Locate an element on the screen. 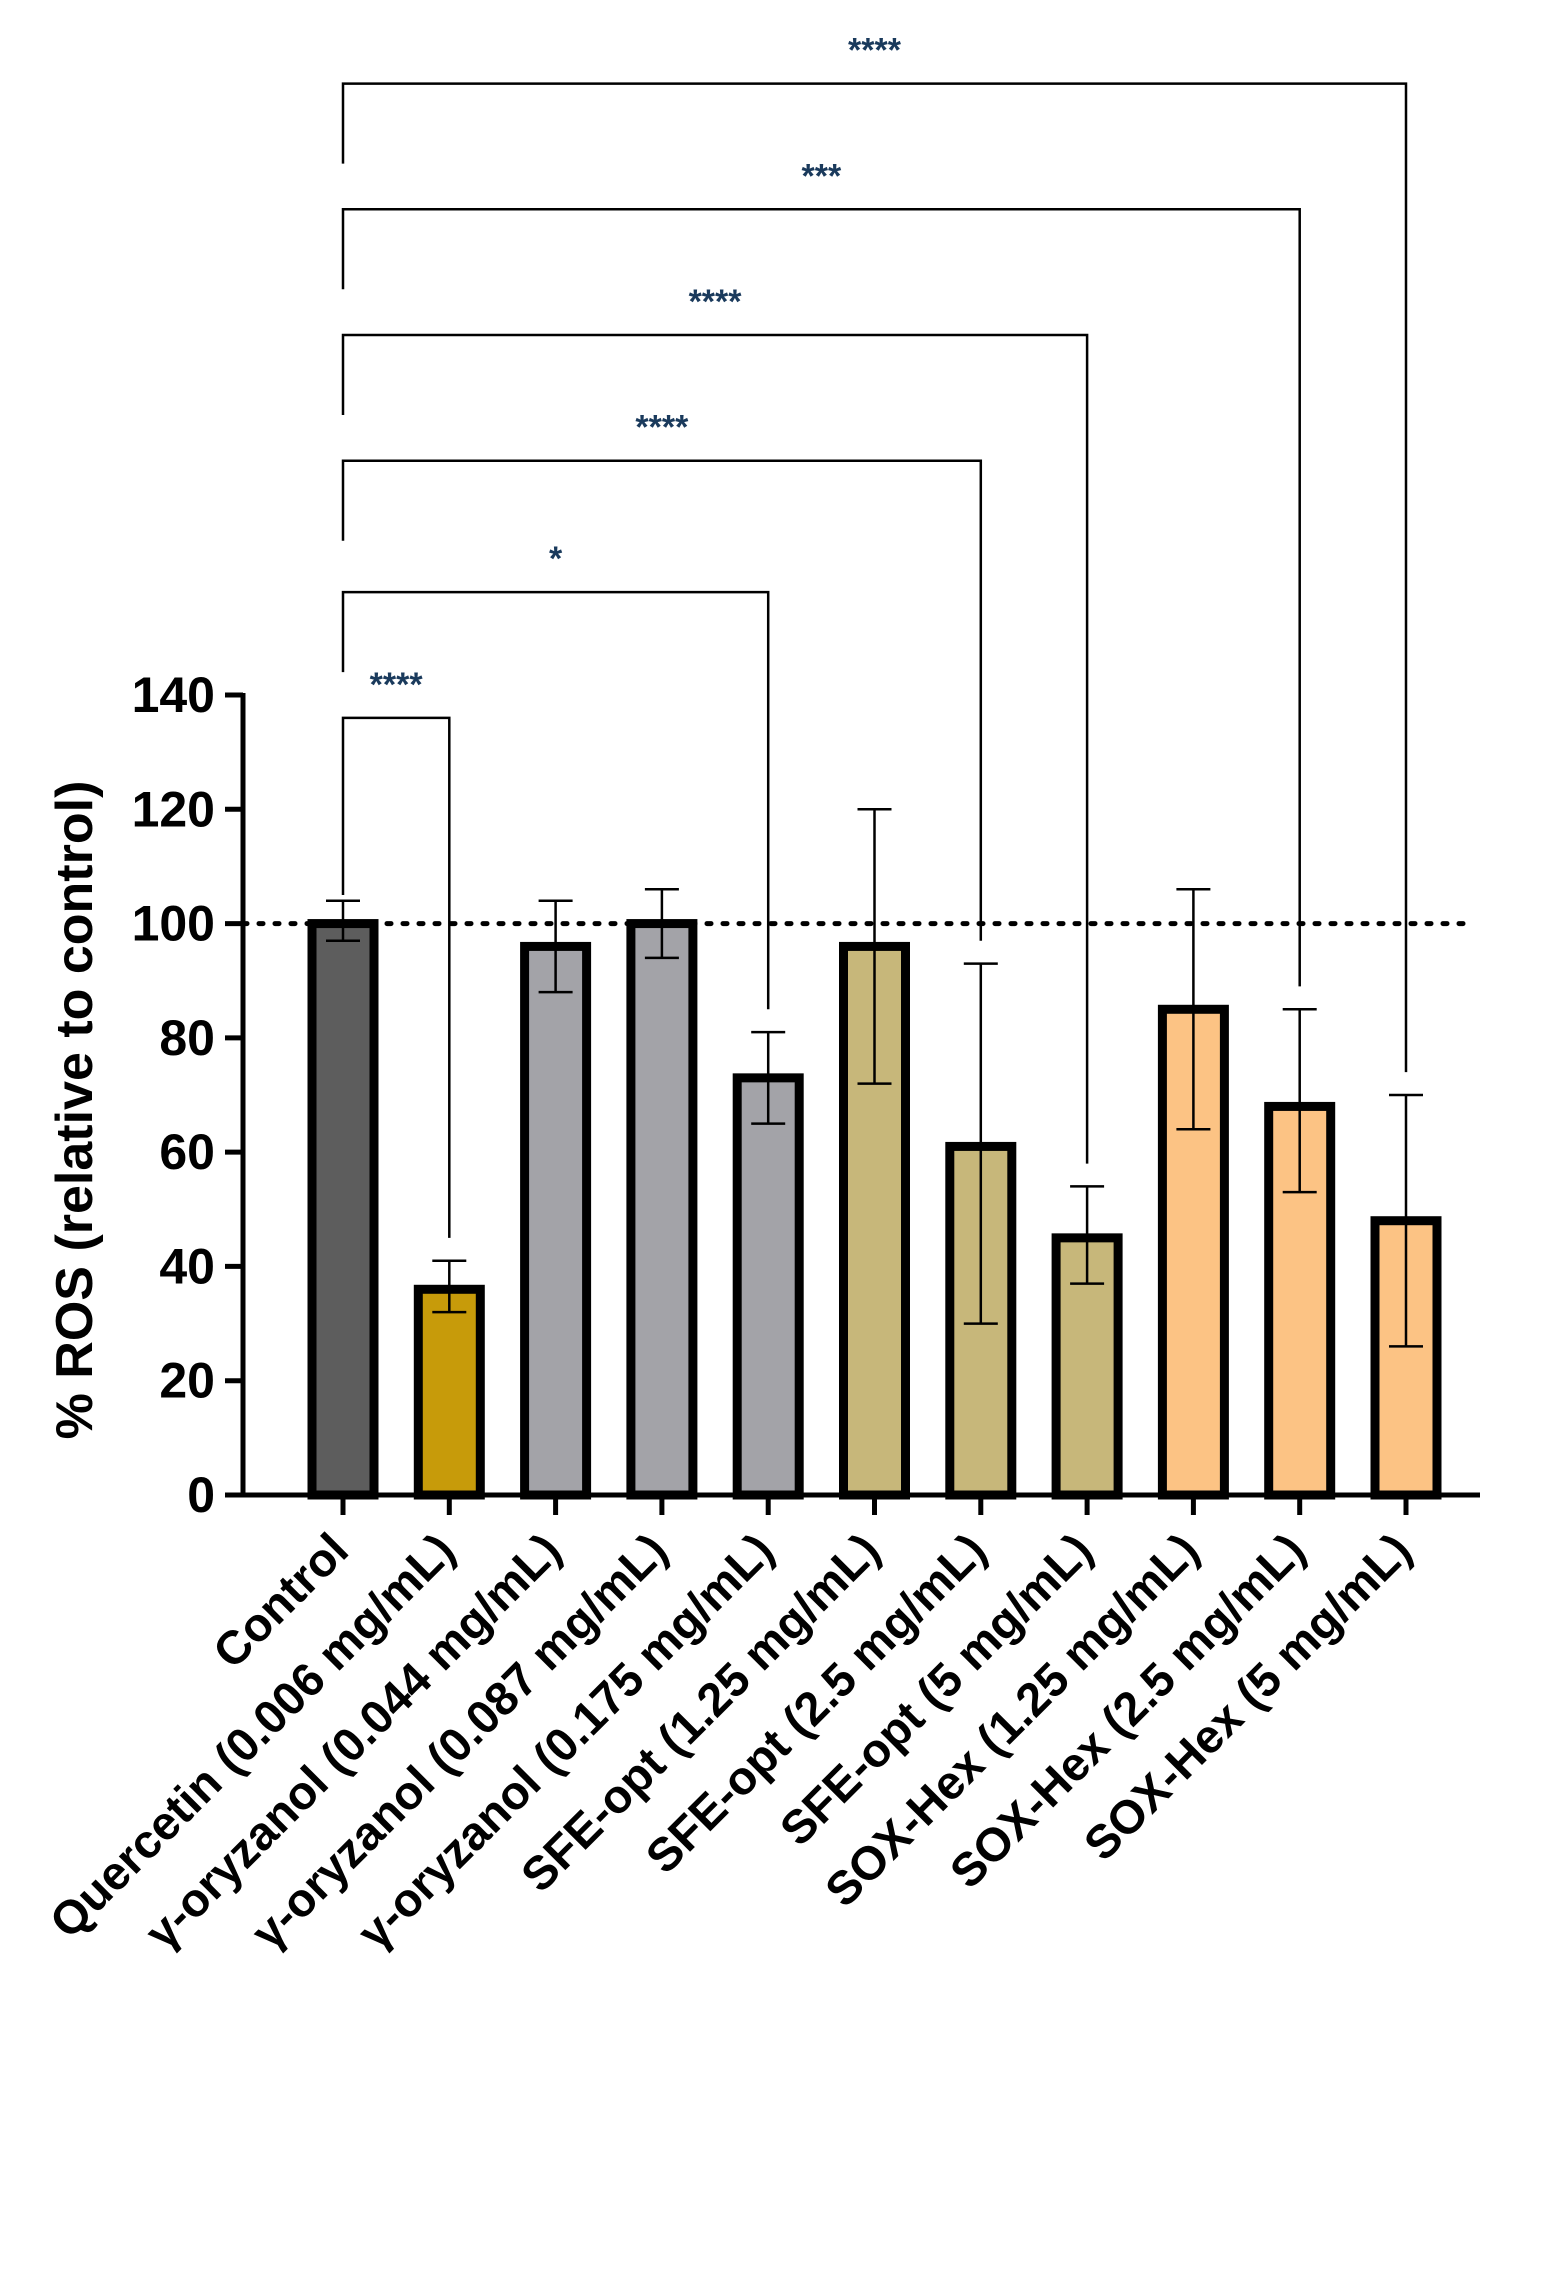 This screenshot has width=1555, height=2280. y-tick-label: 120 is located at coordinates (173, 809).